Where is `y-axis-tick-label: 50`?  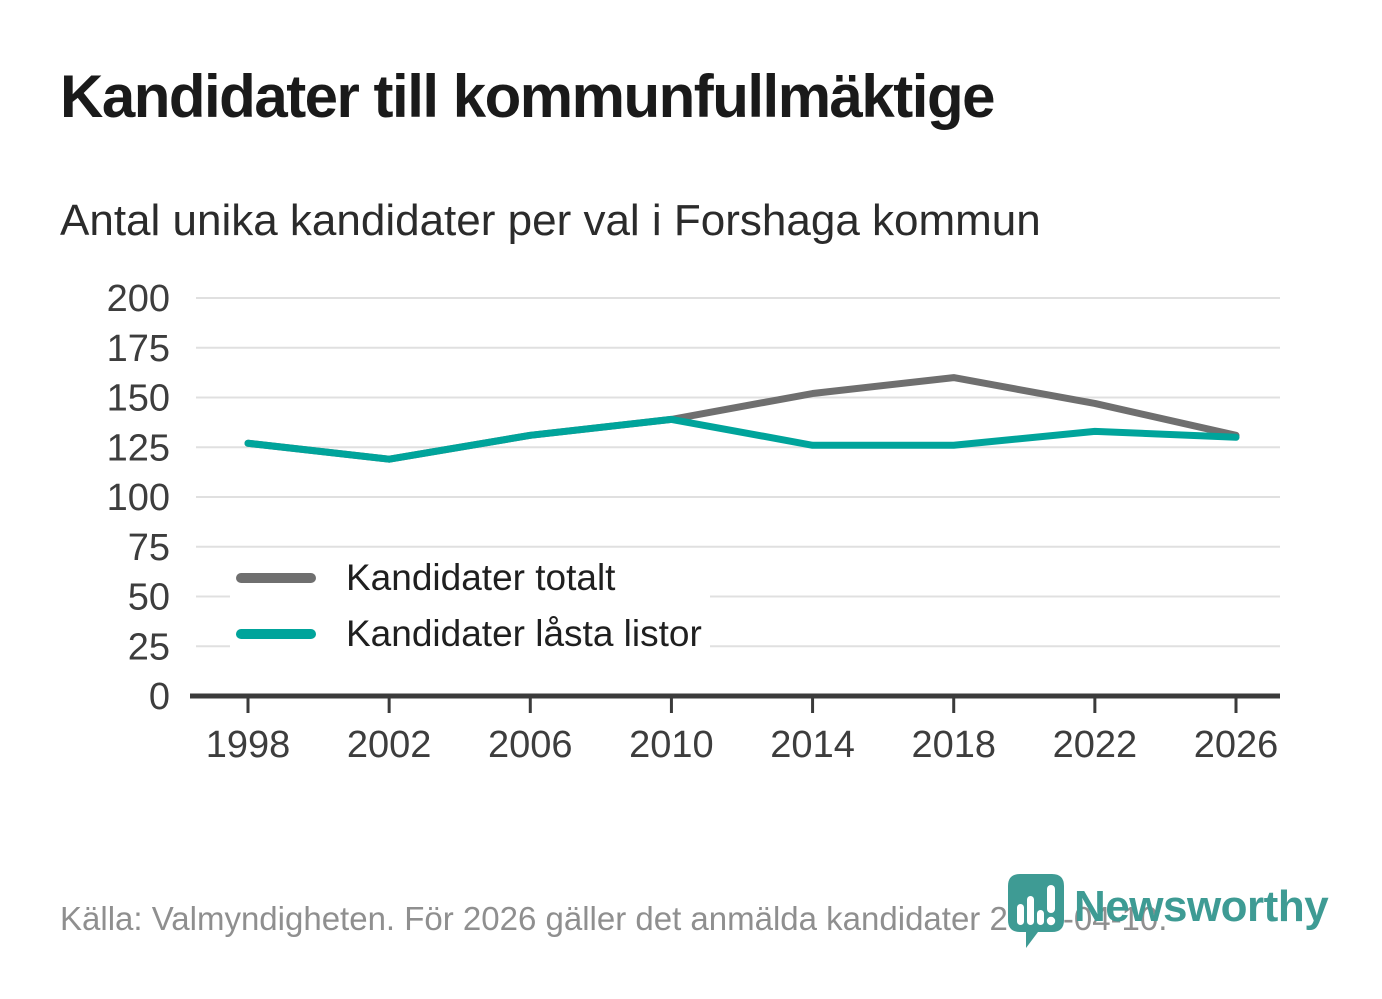 y-axis-tick-label: 50 is located at coordinates (149, 598).